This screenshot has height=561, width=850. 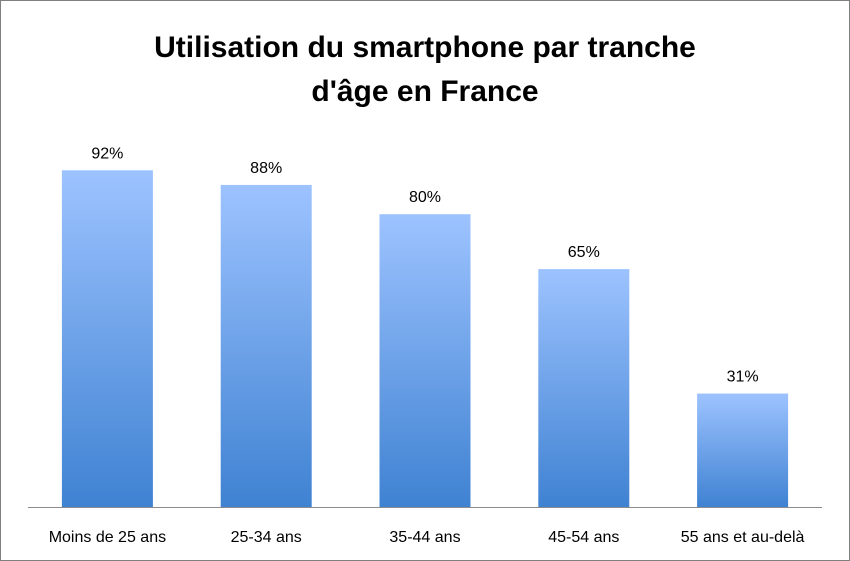 What do you see at coordinates (107, 153) in the screenshot?
I see `bar-value-label-1: 92%` at bounding box center [107, 153].